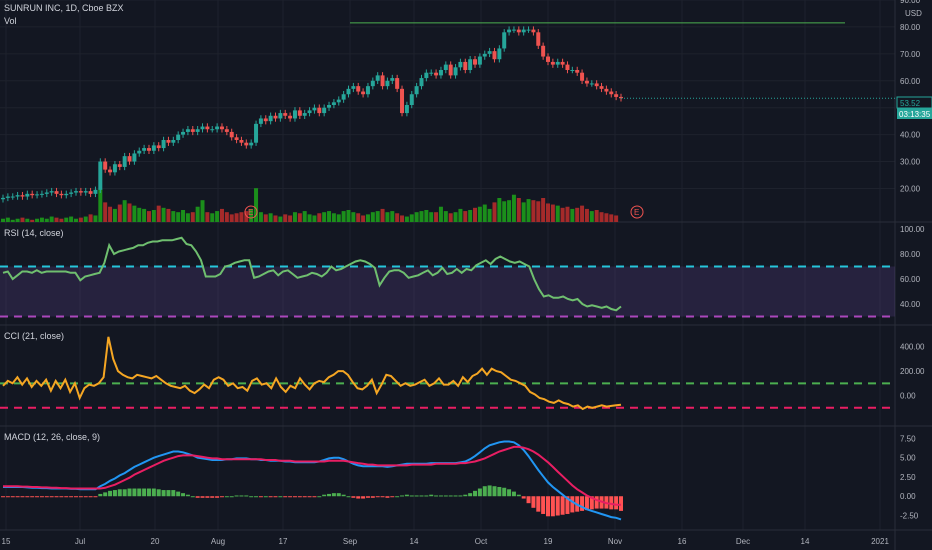 This screenshot has width=932, height=550. Describe the element at coordinates (312, 475) in the screenshot. I see `series-line-signal` at that location.